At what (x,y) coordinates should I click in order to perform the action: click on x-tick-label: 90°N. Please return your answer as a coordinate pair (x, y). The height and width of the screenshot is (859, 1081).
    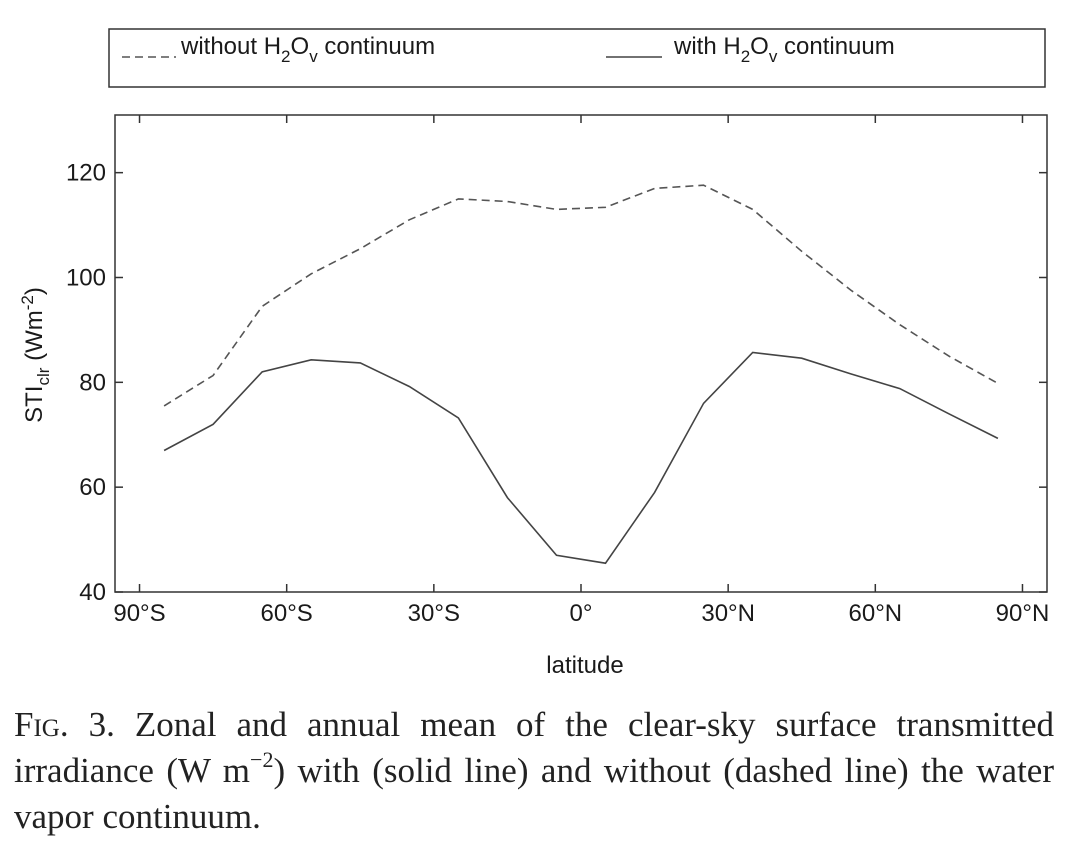
    Looking at the image, I should click on (1023, 613).